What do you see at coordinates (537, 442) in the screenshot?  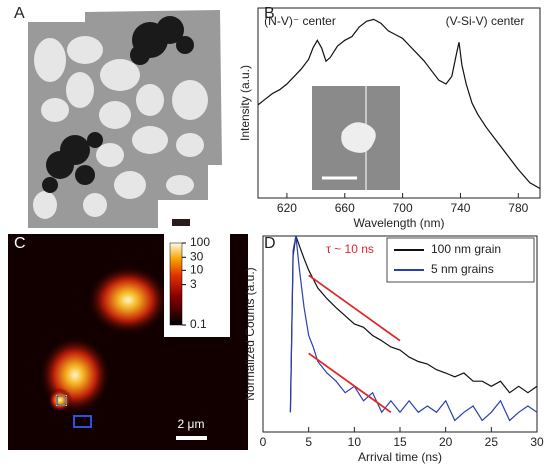 I see `x-tick-label: 30` at bounding box center [537, 442].